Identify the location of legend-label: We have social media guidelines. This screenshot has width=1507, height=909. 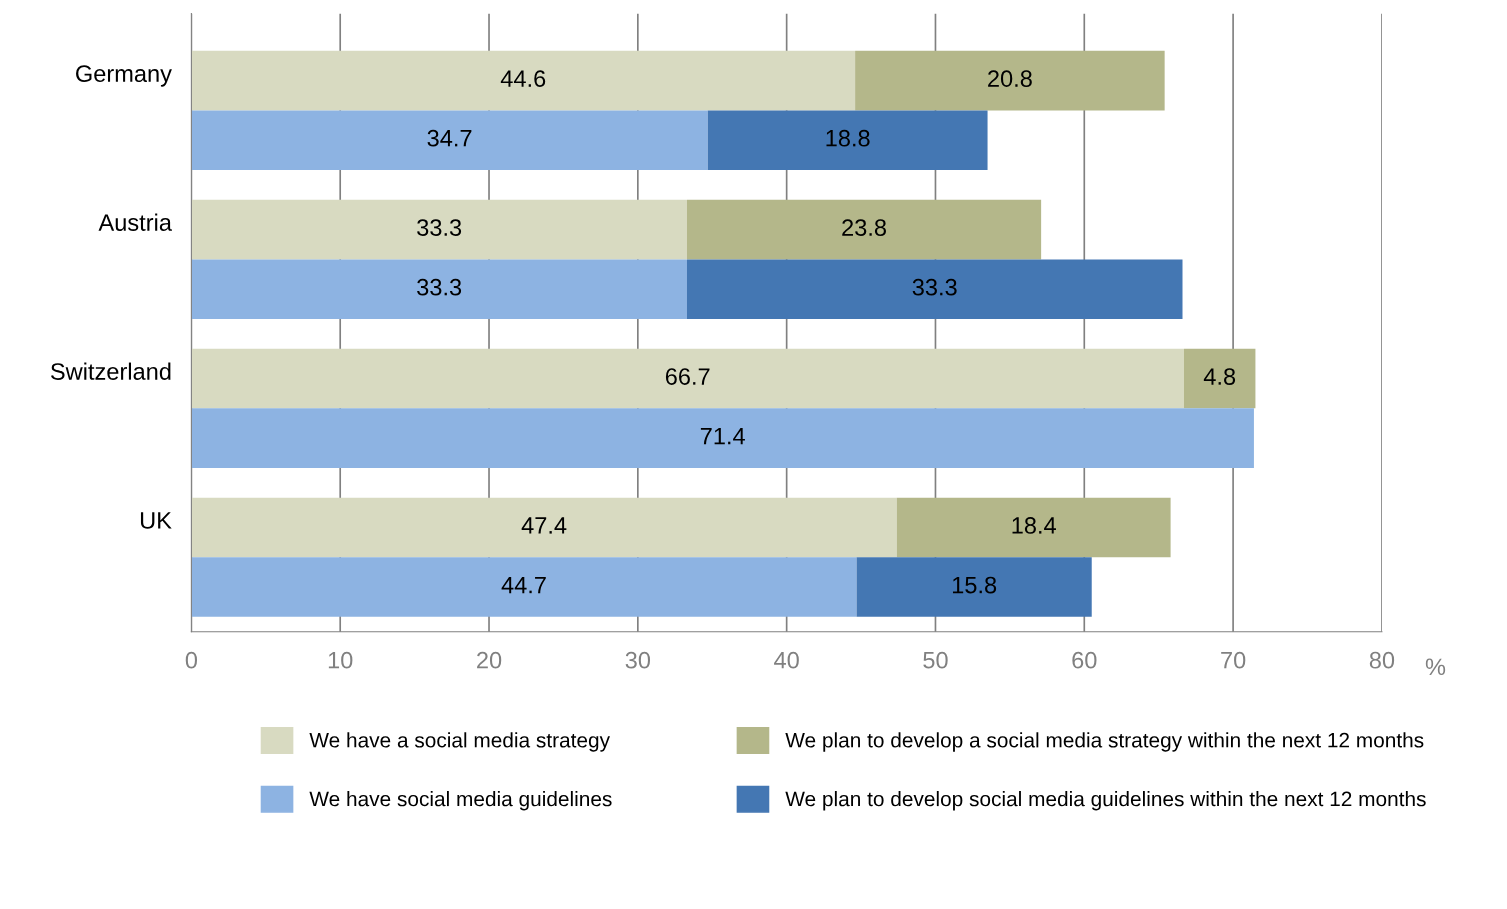
(460, 801).